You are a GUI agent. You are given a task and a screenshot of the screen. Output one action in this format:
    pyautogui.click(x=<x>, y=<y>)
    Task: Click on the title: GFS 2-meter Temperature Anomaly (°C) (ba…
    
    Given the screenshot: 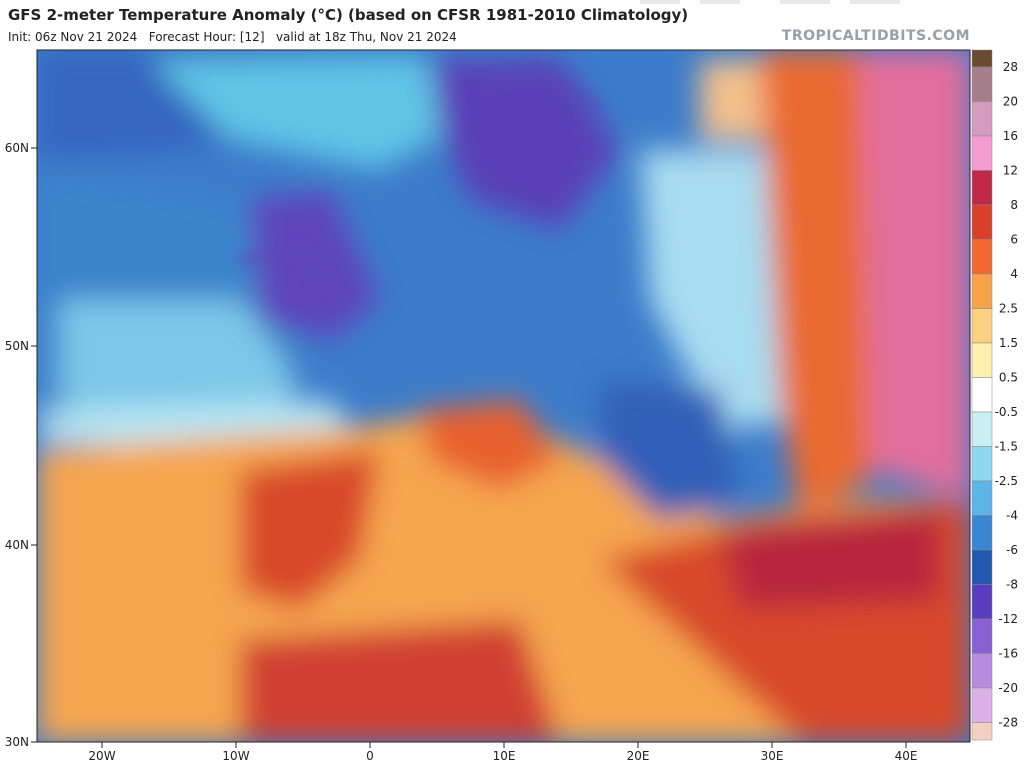 What is the action you would take?
    pyautogui.click(x=348, y=15)
    